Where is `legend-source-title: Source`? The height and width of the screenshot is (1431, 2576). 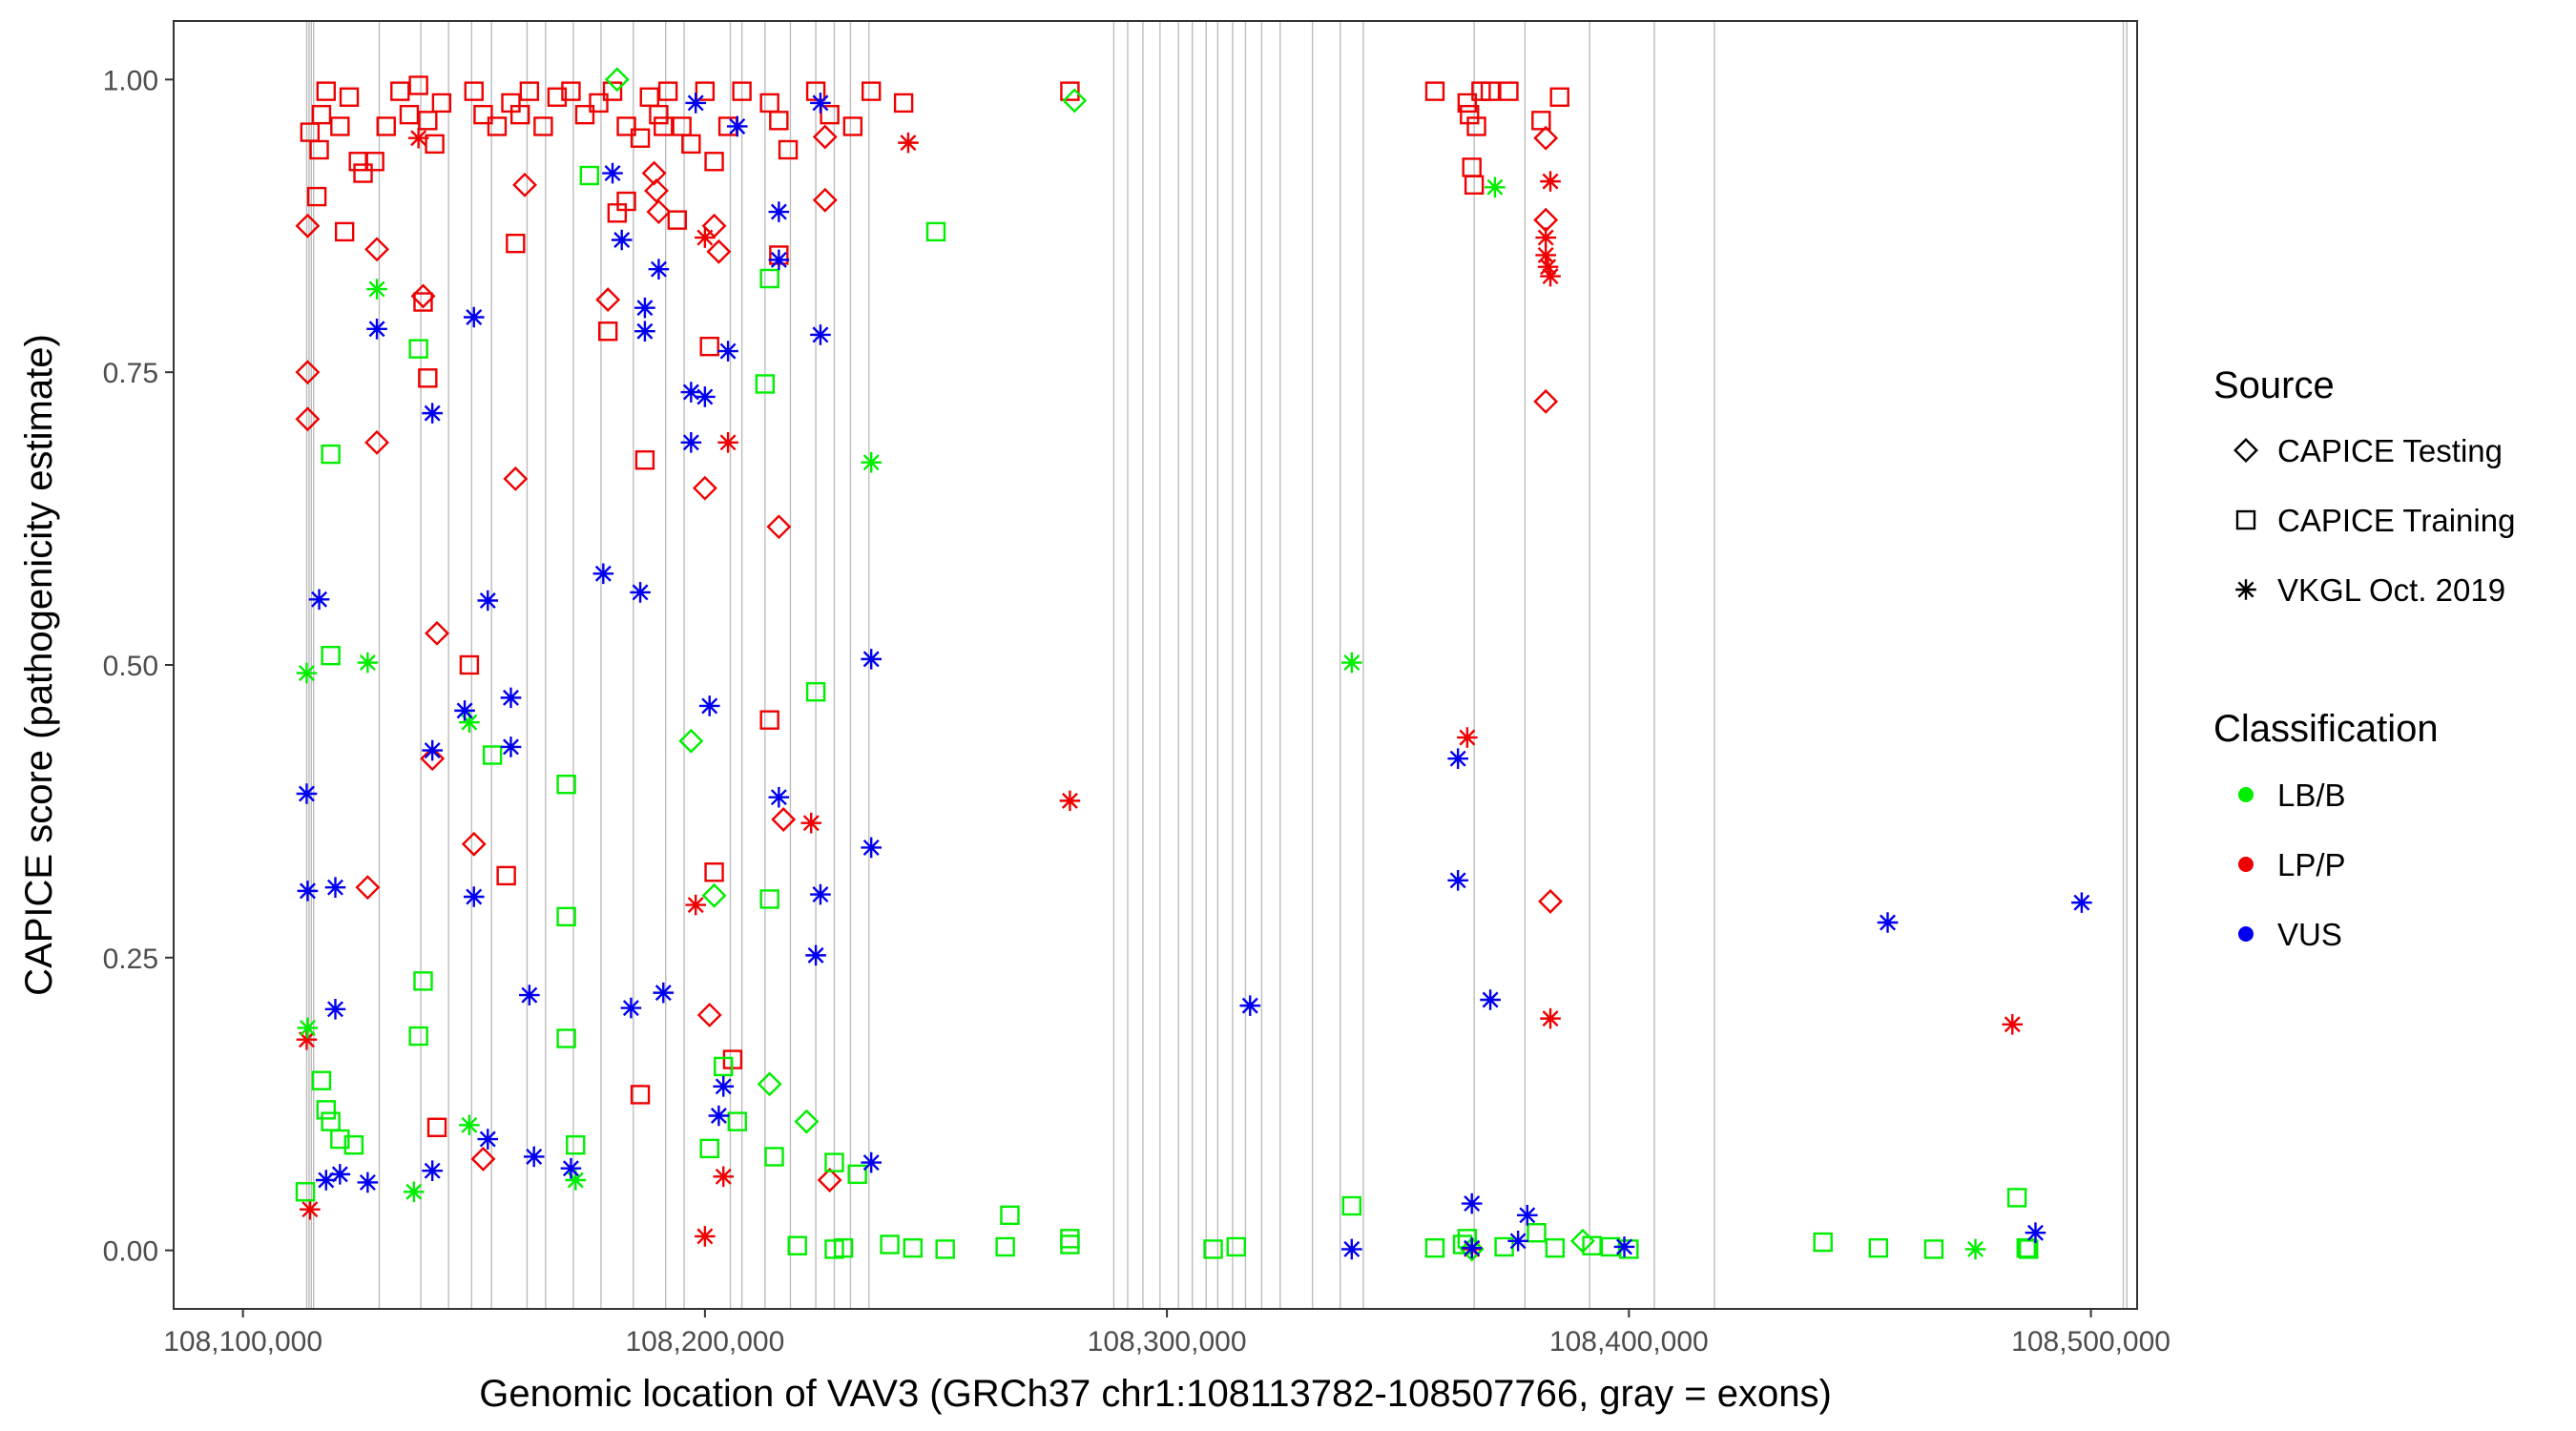 legend-source-title: Source is located at coordinates (2274, 385).